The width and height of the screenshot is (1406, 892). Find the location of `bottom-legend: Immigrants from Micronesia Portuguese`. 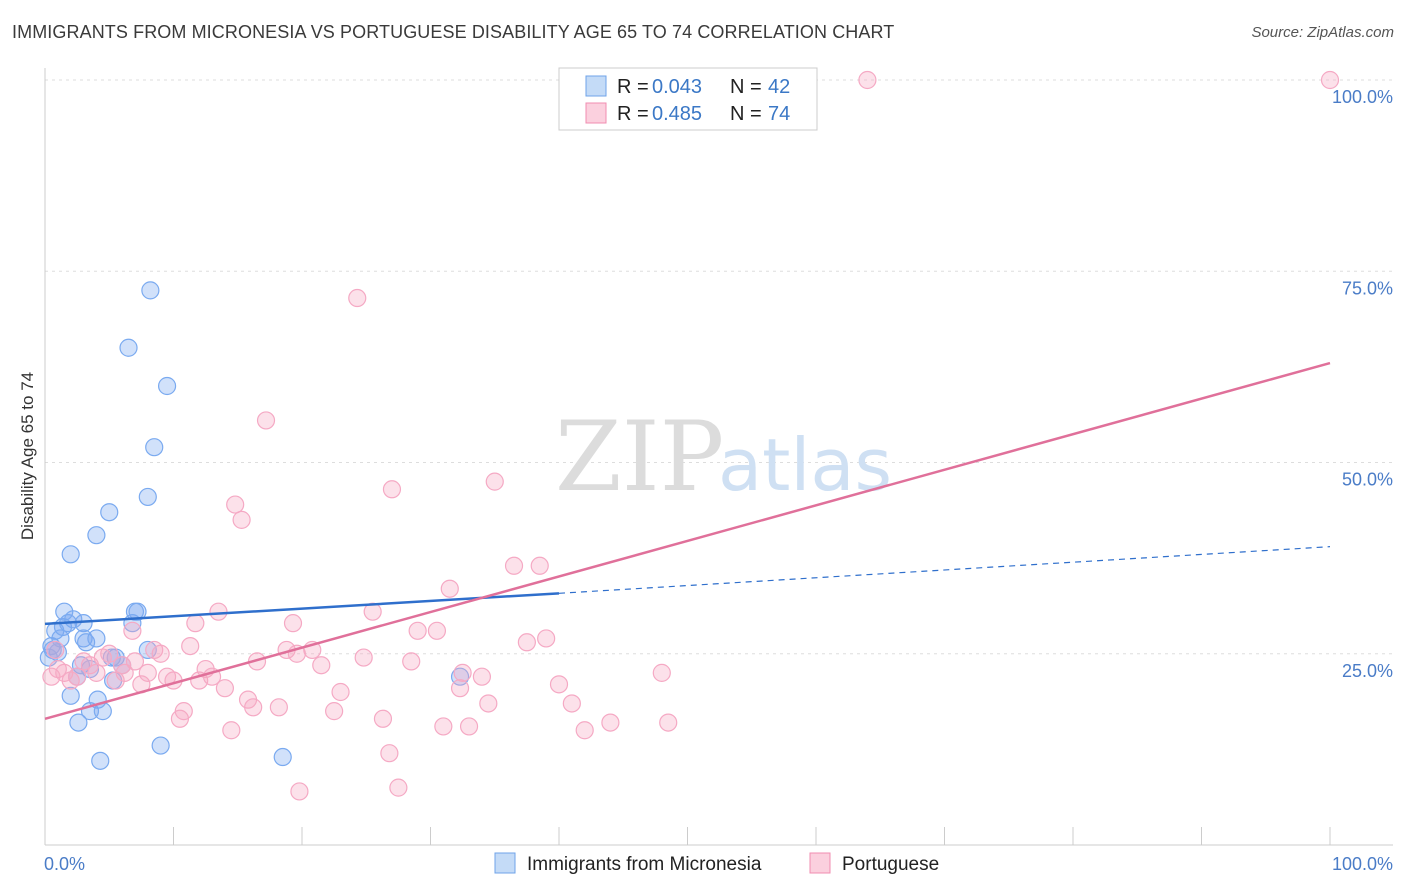

bottom-legend: Immigrants from Micronesia Portuguese is located at coordinates (716, 863).